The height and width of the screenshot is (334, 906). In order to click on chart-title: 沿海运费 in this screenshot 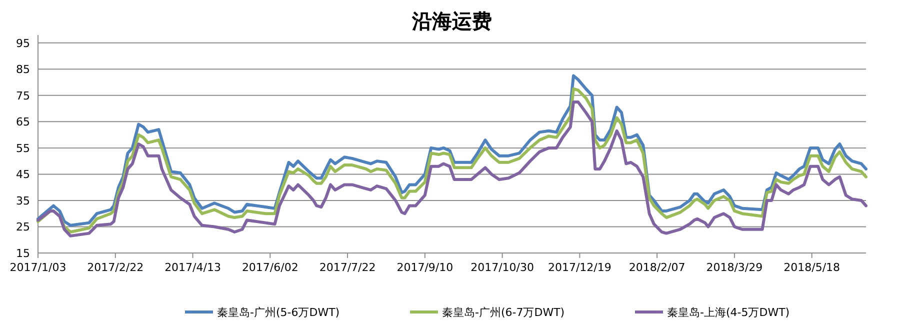, I will do `click(451, 21)`.